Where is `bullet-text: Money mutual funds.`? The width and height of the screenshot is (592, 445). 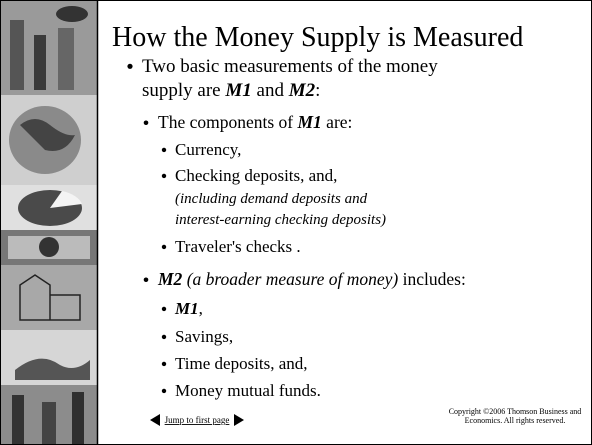
bullet-text: Money mutual funds. is located at coordinates (248, 390).